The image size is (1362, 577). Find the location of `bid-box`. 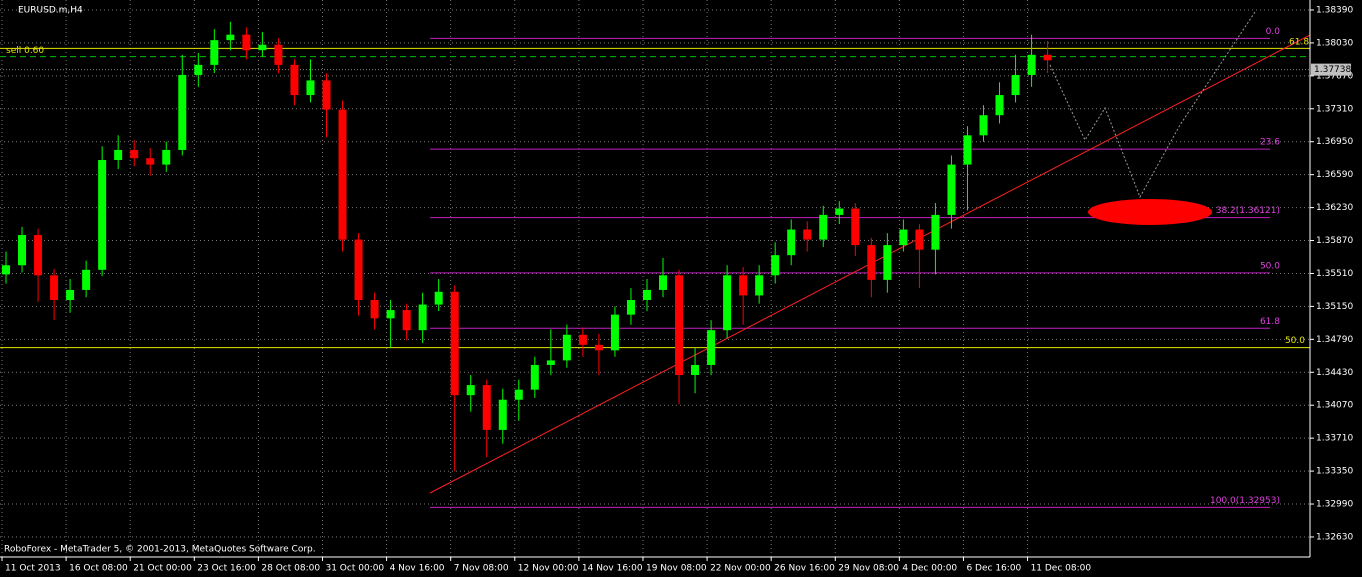

bid-box is located at coordinates (1331, 69).